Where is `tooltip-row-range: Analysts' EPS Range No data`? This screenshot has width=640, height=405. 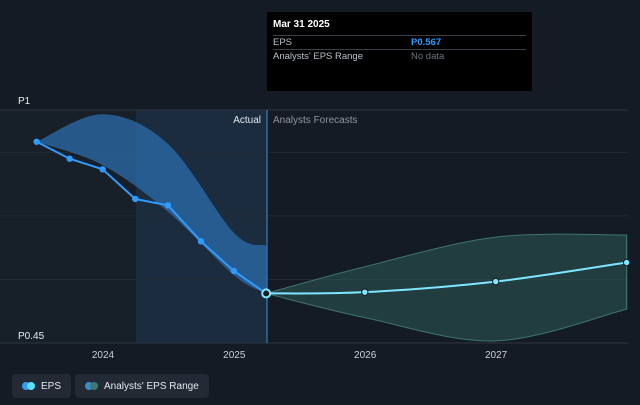
tooltip-row-range: Analysts' EPS Range No data is located at coordinates (399, 56).